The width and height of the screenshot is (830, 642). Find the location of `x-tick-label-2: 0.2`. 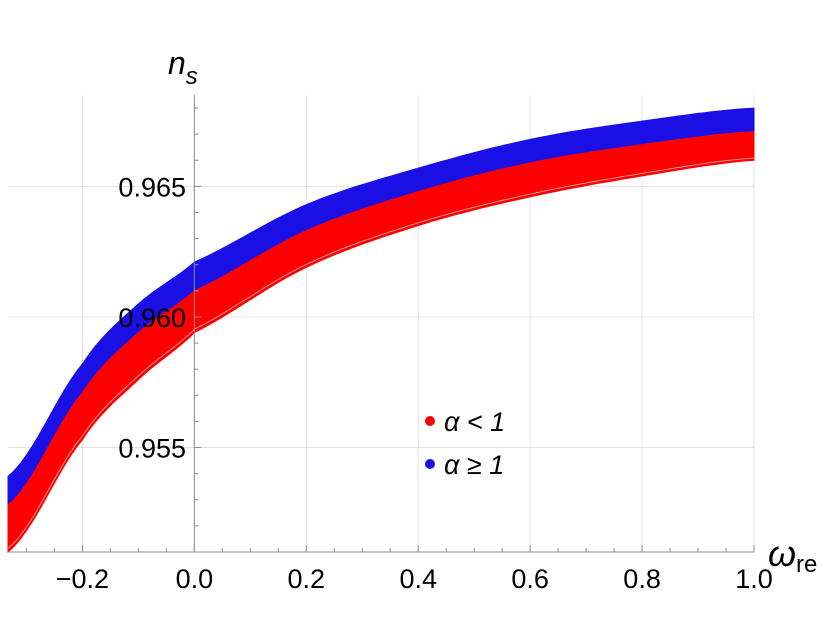

x-tick-label-2: 0.2 is located at coordinates (307, 579).